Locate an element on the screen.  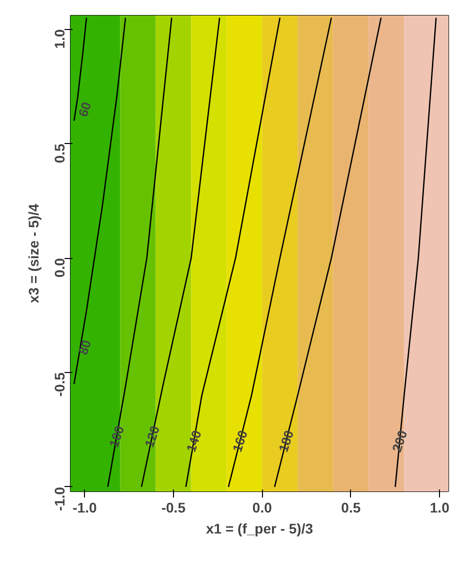
text: 180 is located at coordinates (286, 441).